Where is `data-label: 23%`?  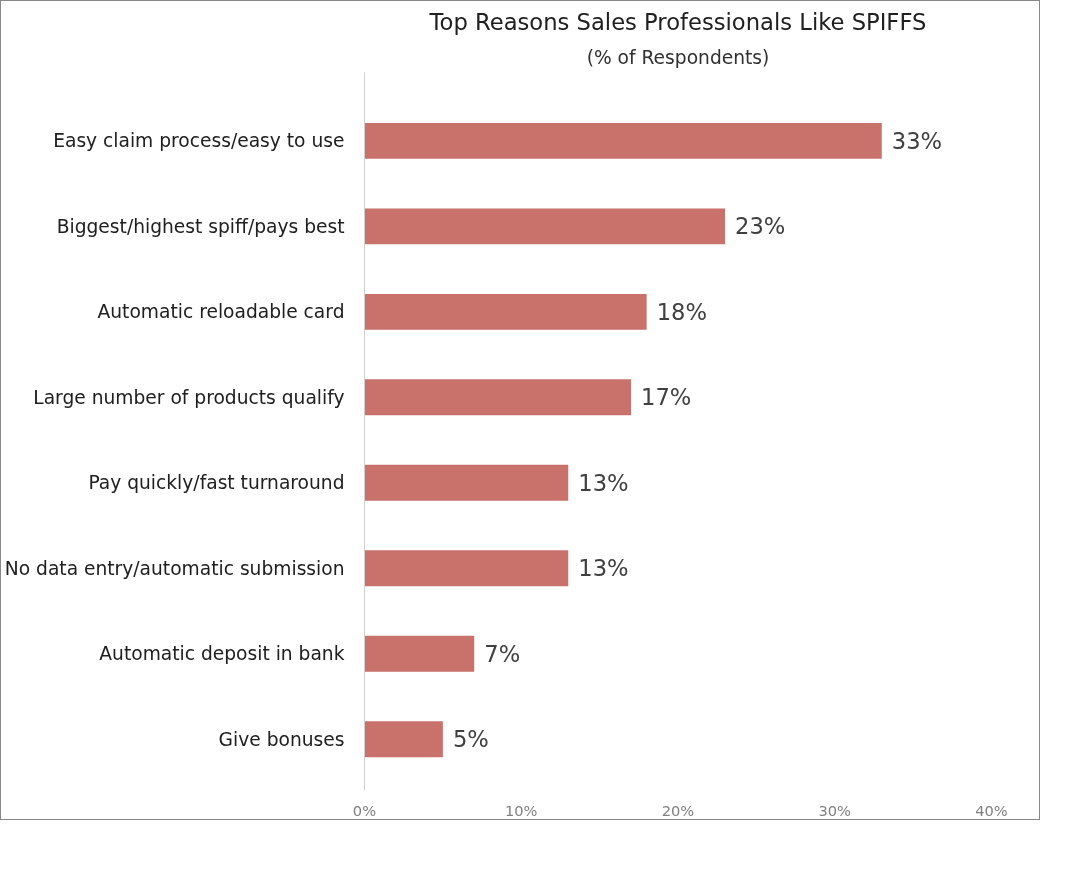
data-label: 23% is located at coordinates (760, 226).